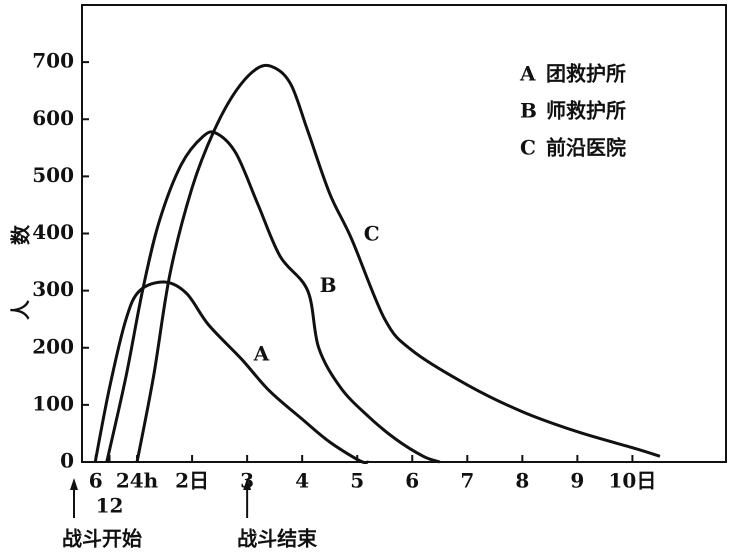 The width and height of the screenshot is (736, 556). What do you see at coordinates (528, 111) in the screenshot?
I see `legend-key: B` at bounding box center [528, 111].